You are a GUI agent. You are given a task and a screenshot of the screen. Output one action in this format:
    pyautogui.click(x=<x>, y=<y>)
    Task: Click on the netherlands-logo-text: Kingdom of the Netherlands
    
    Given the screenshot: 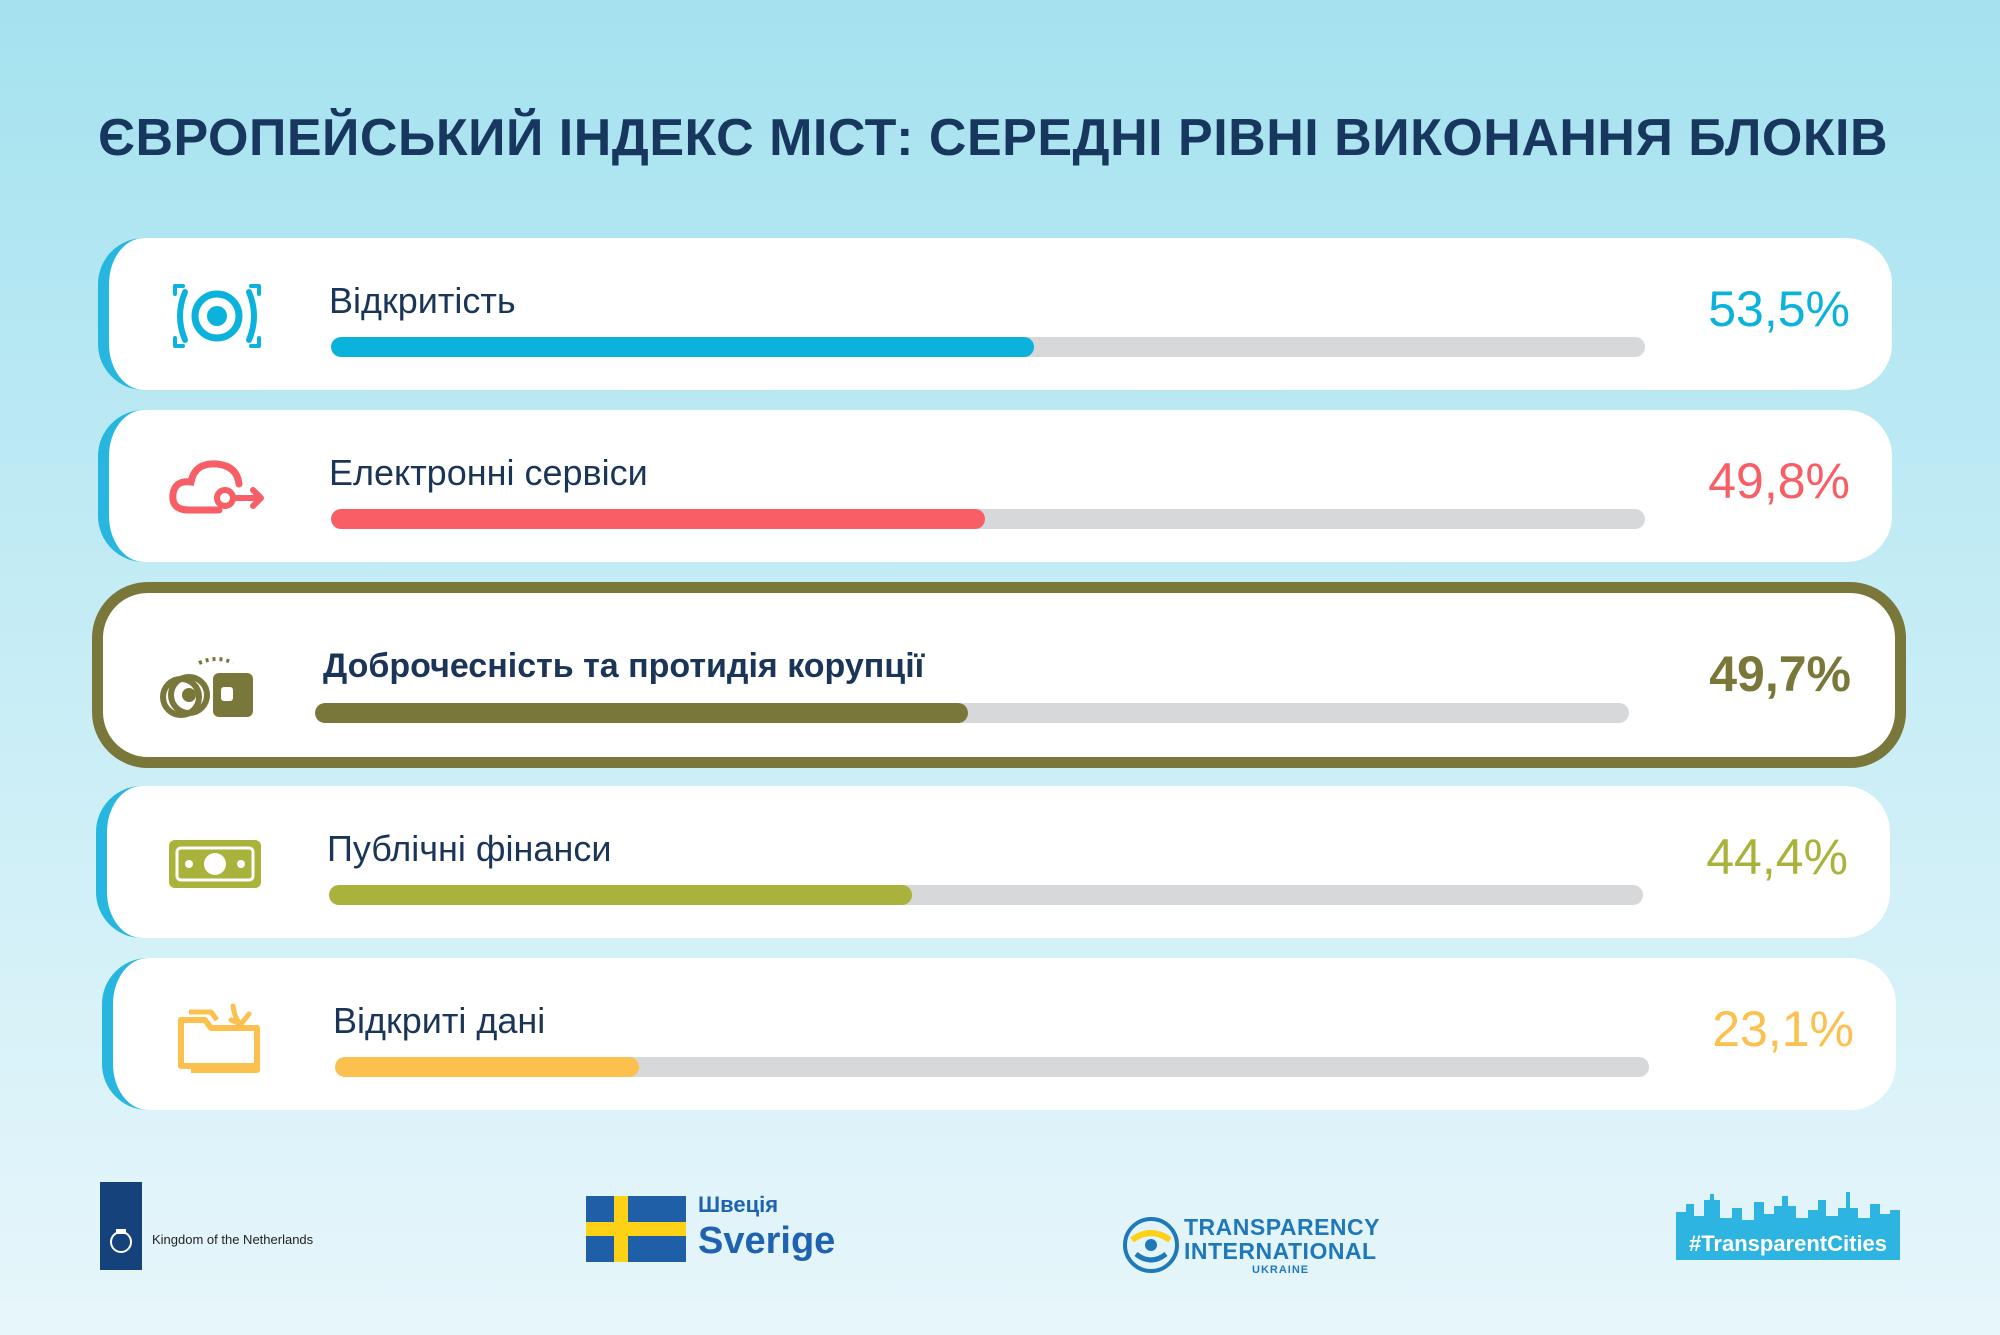 What is the action you would take?
    pyautogui.click(x=233, y=1239)
    